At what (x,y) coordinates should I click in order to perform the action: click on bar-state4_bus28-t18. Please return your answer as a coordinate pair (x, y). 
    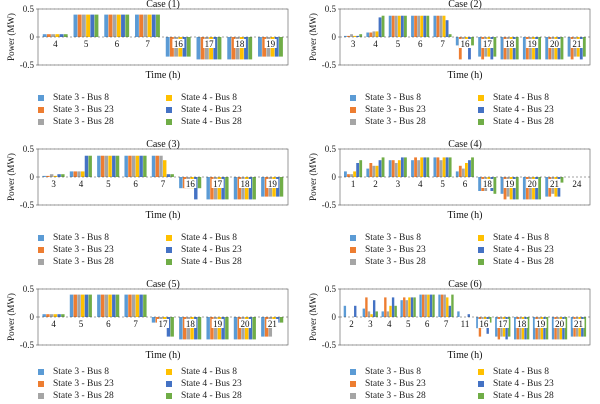
    Looking at the image, I should click on (528, 328).